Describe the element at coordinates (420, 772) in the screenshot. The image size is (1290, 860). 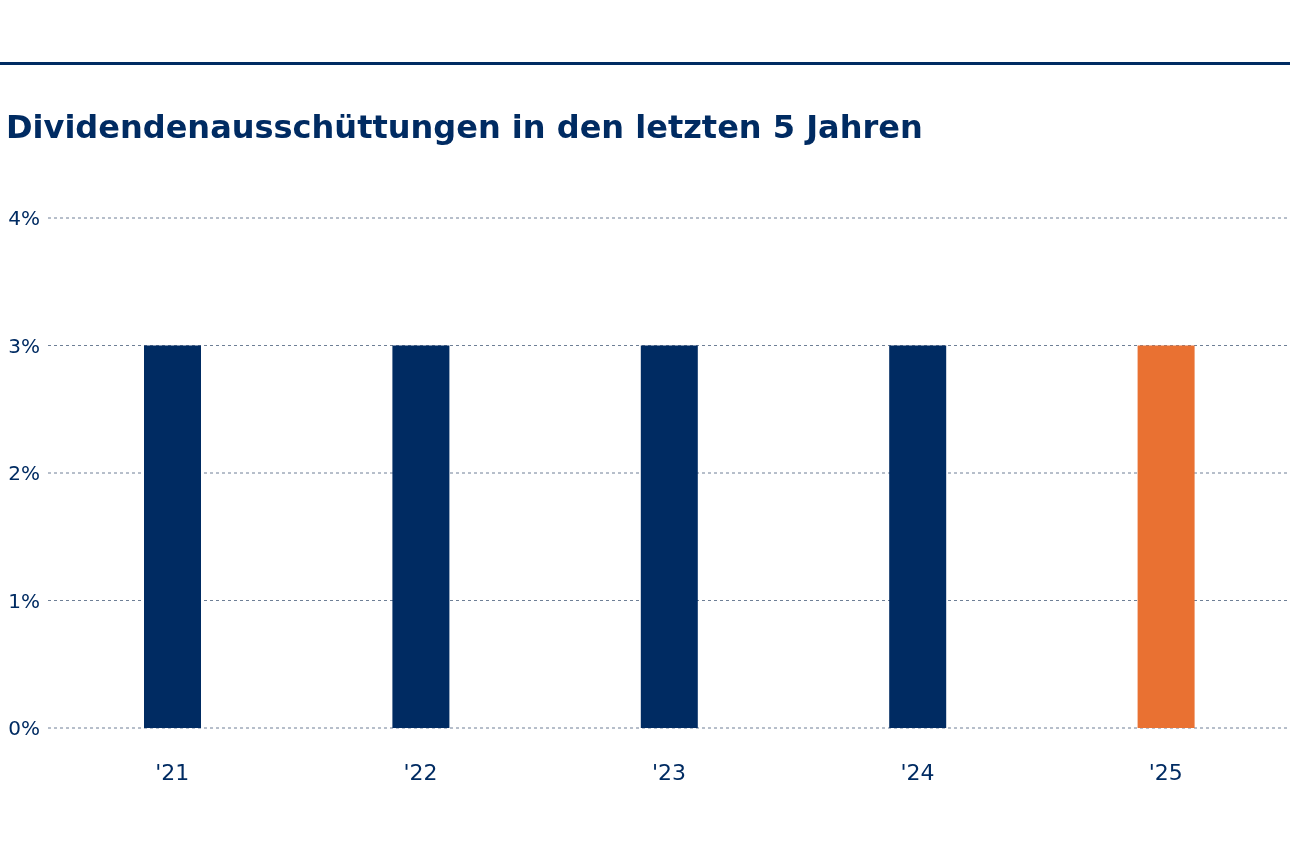
I see `x-tick-label: '22` at that location.